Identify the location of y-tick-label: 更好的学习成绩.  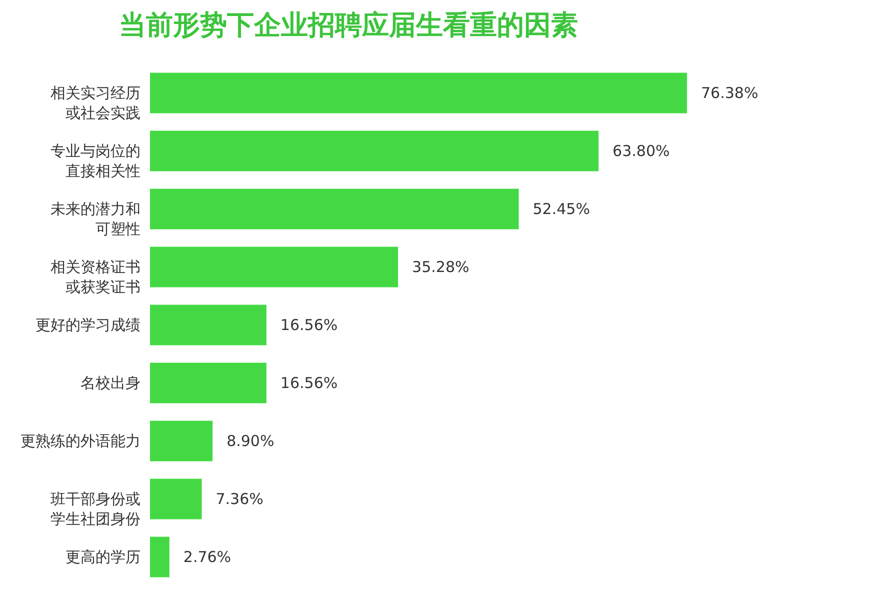
(88, 325).